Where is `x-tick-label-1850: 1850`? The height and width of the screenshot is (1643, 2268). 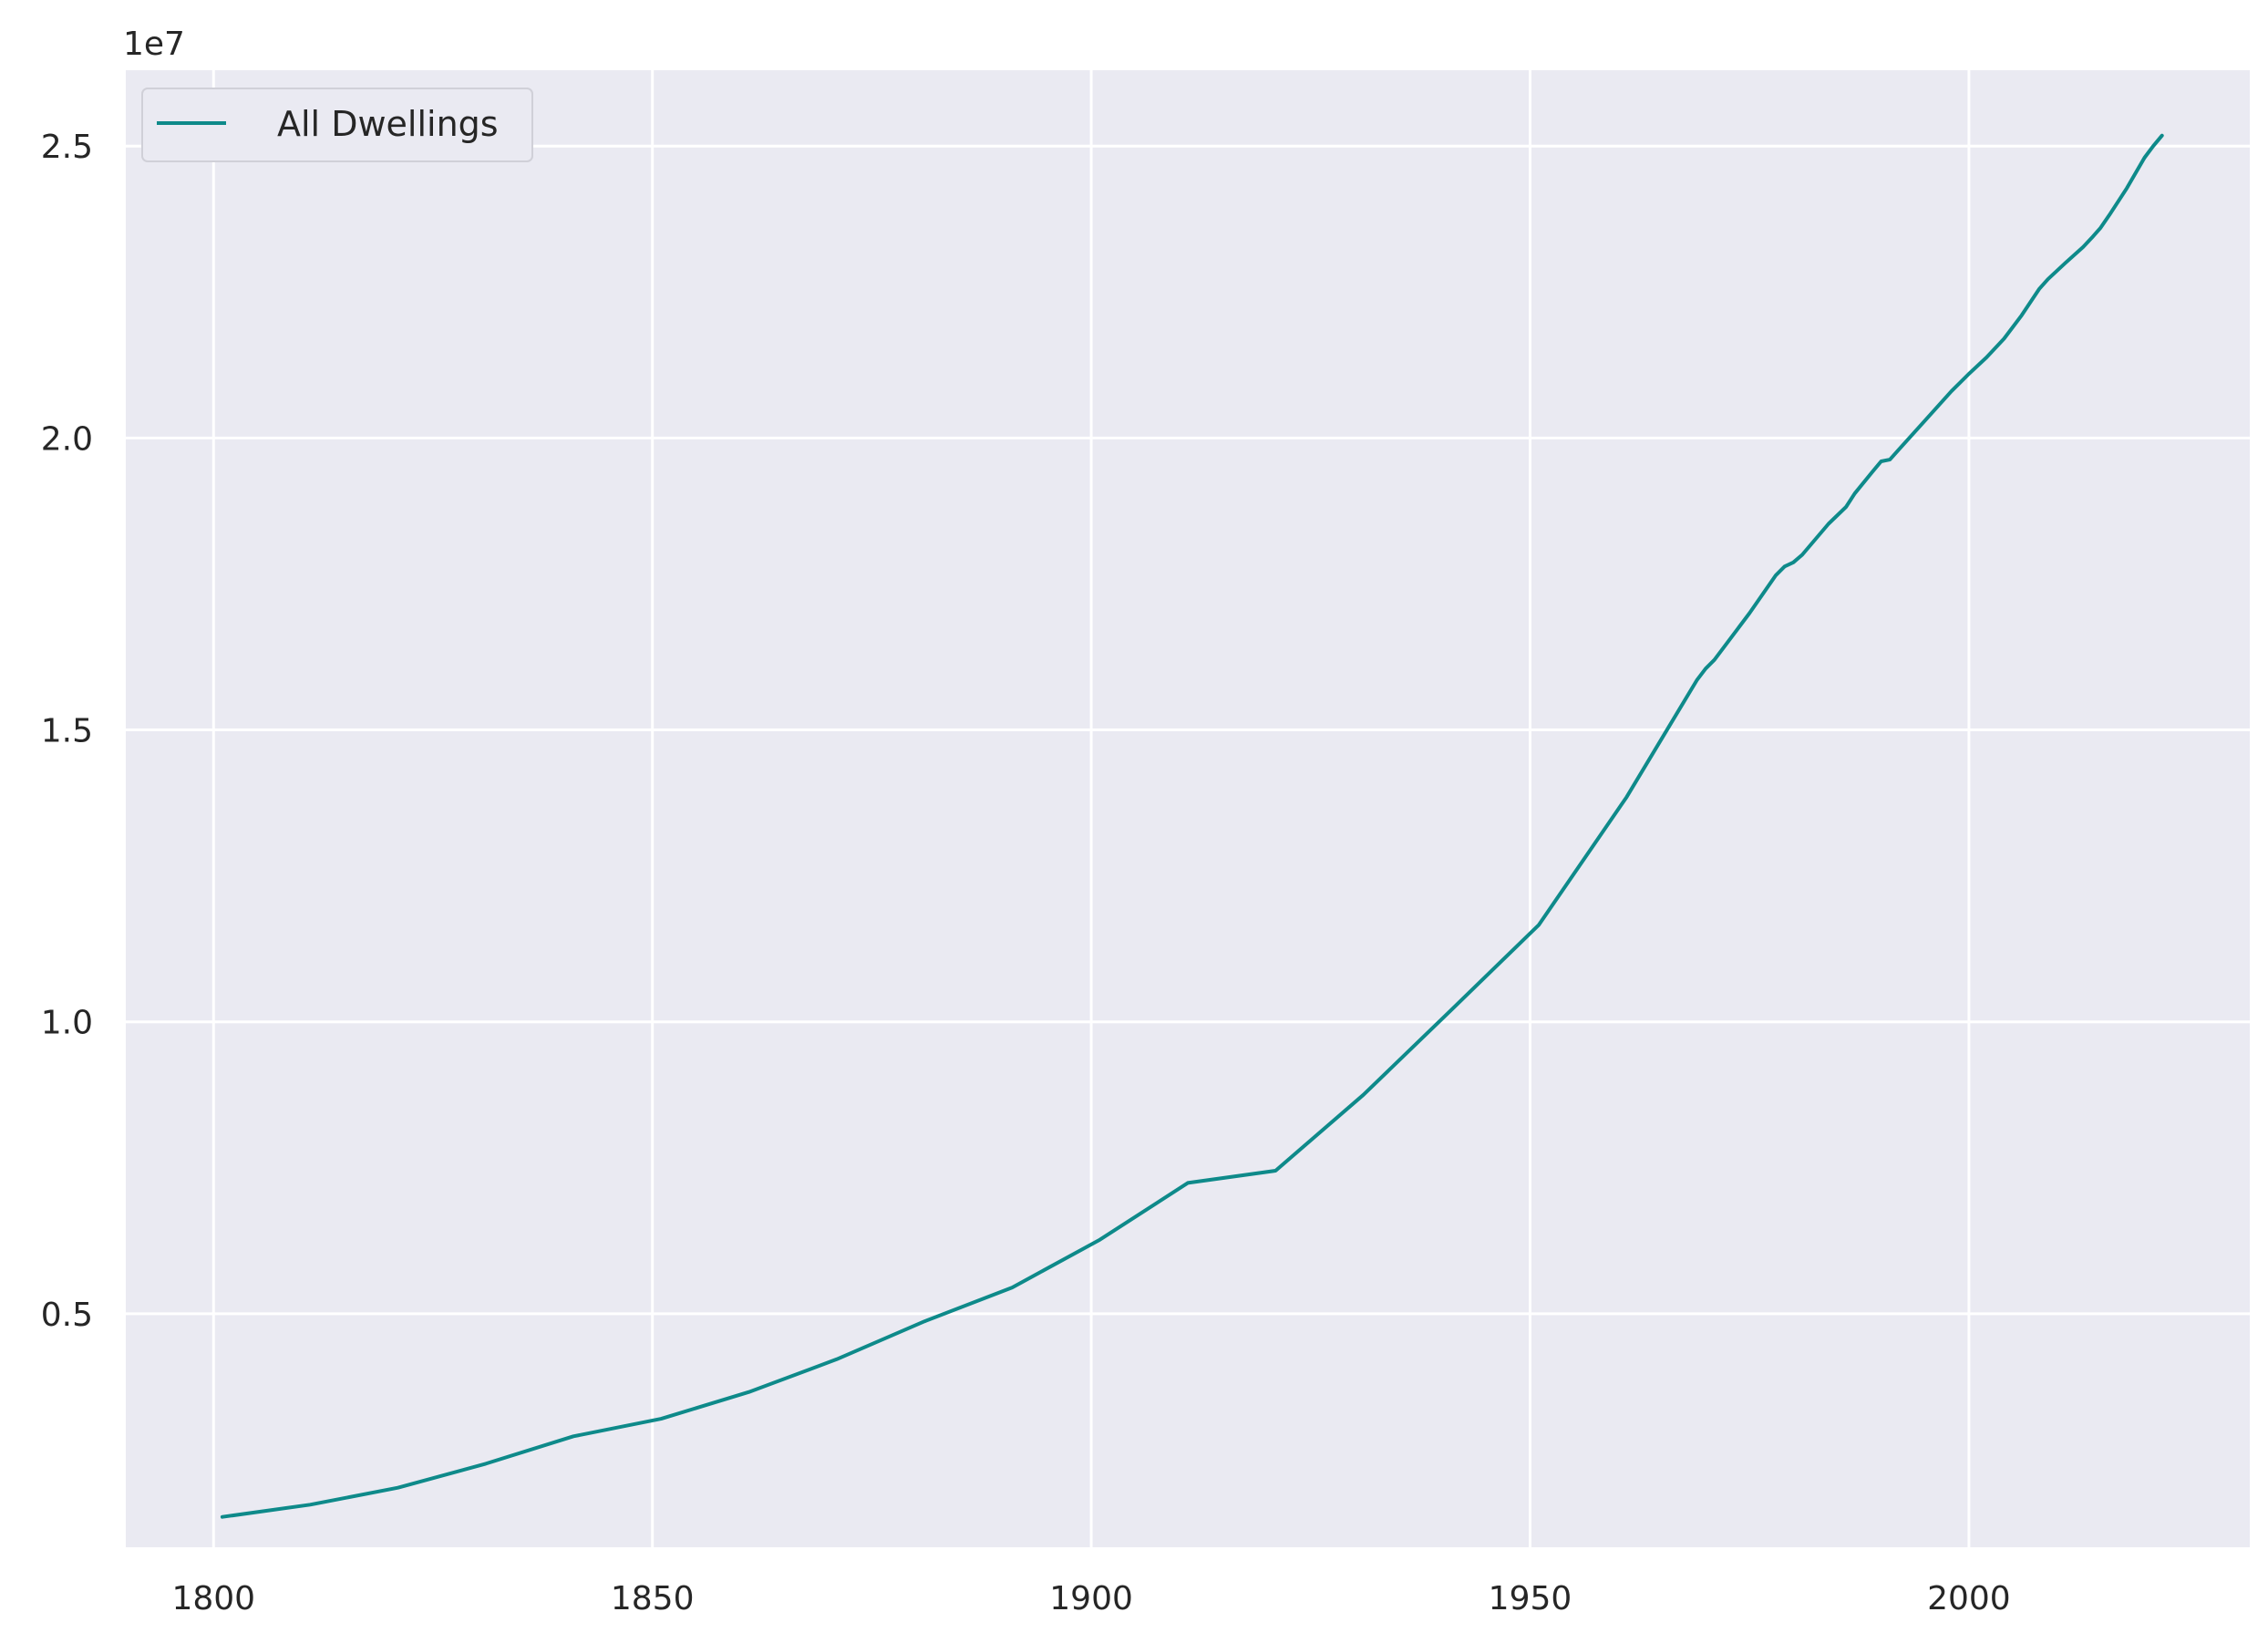 x-tick-label-1850: 1850 is located at coordinates (653, 1598).